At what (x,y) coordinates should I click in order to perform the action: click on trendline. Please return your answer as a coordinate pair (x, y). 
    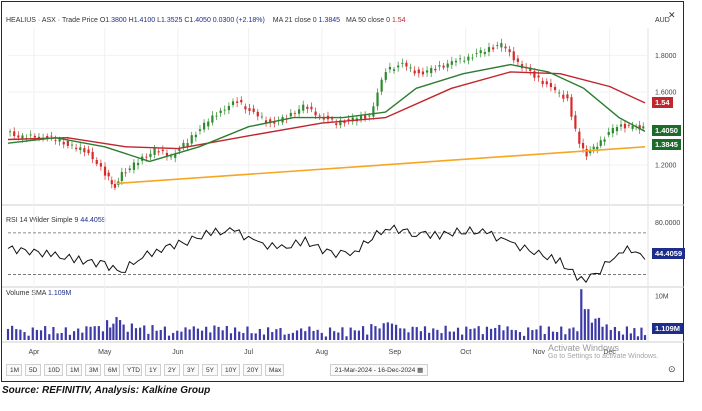
    Looking at the image, I should click on (381, 165).